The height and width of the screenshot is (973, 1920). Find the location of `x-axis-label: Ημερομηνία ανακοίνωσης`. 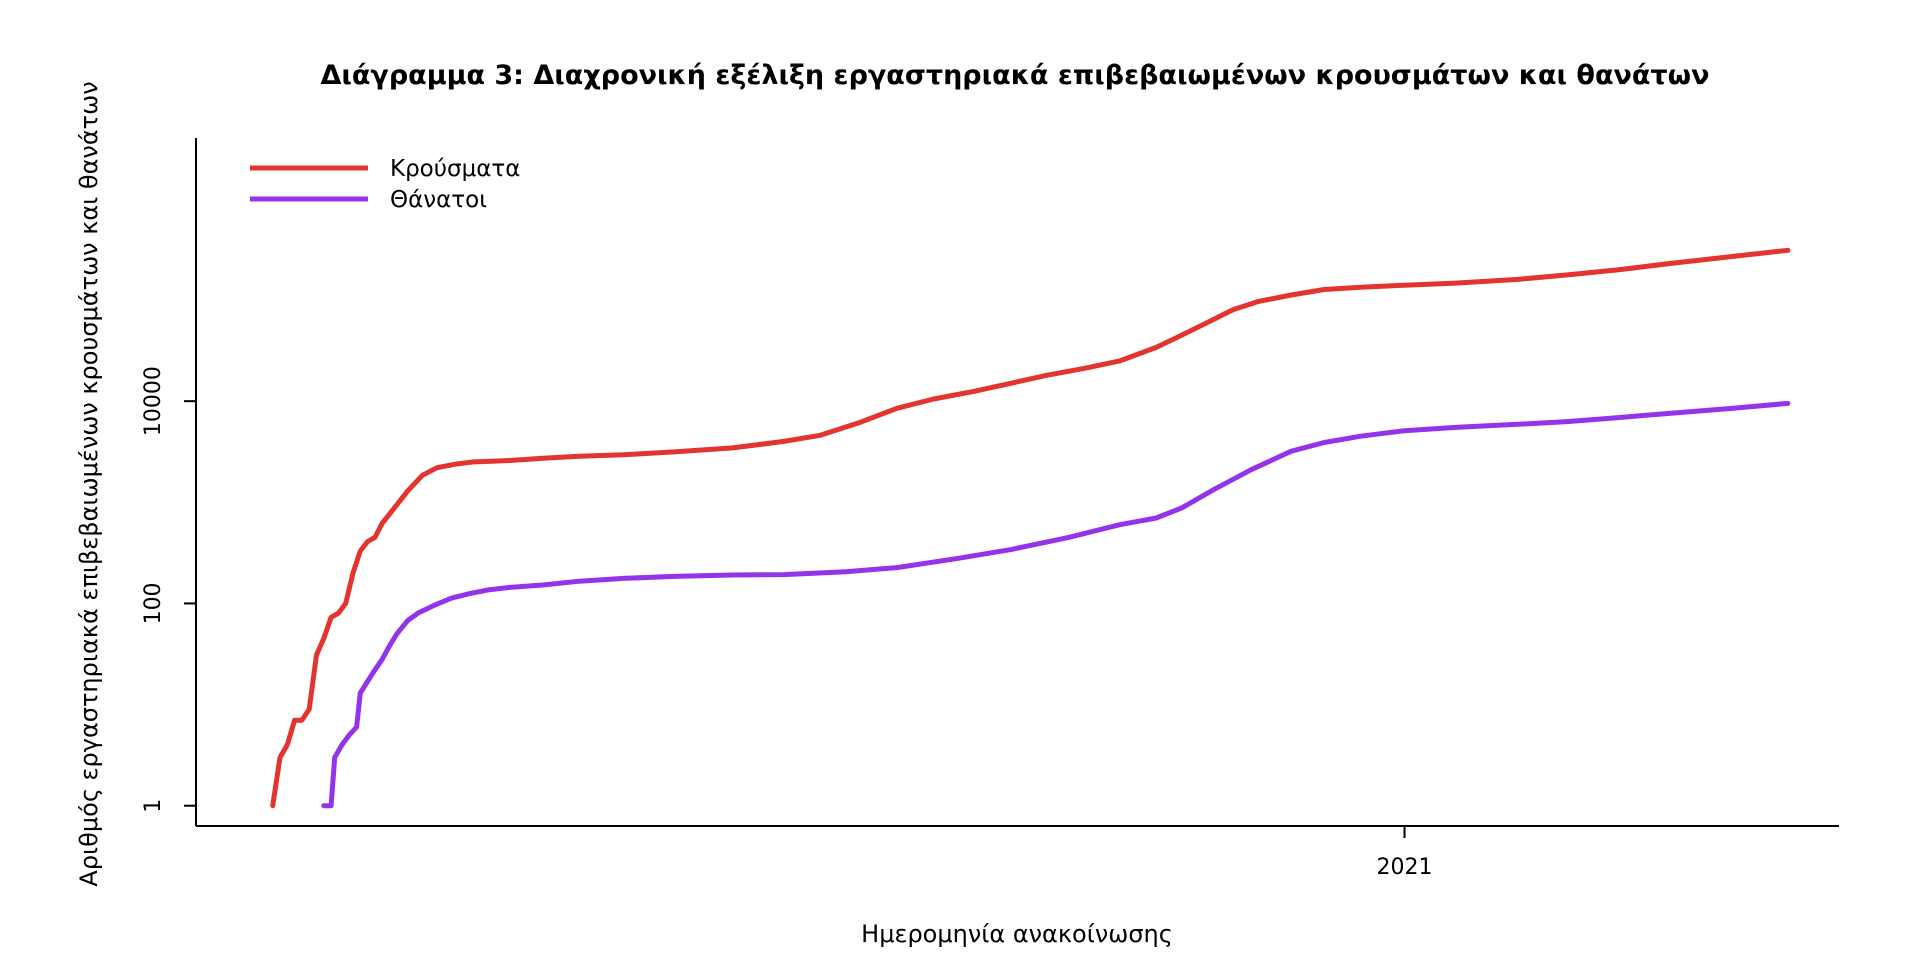

x-axis-label: Ημερομηνία ανακοίνωσης is located at coordinates (1017, 934).